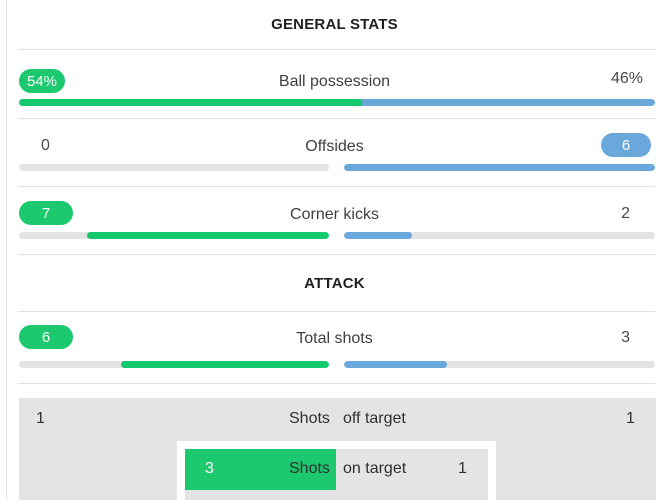 This screenshot has height=500, width=669. What do you see at coordinates (209, 468) in the screenshot?
I see `shots-on-home-value: 3` at bounding box center [209, 468].